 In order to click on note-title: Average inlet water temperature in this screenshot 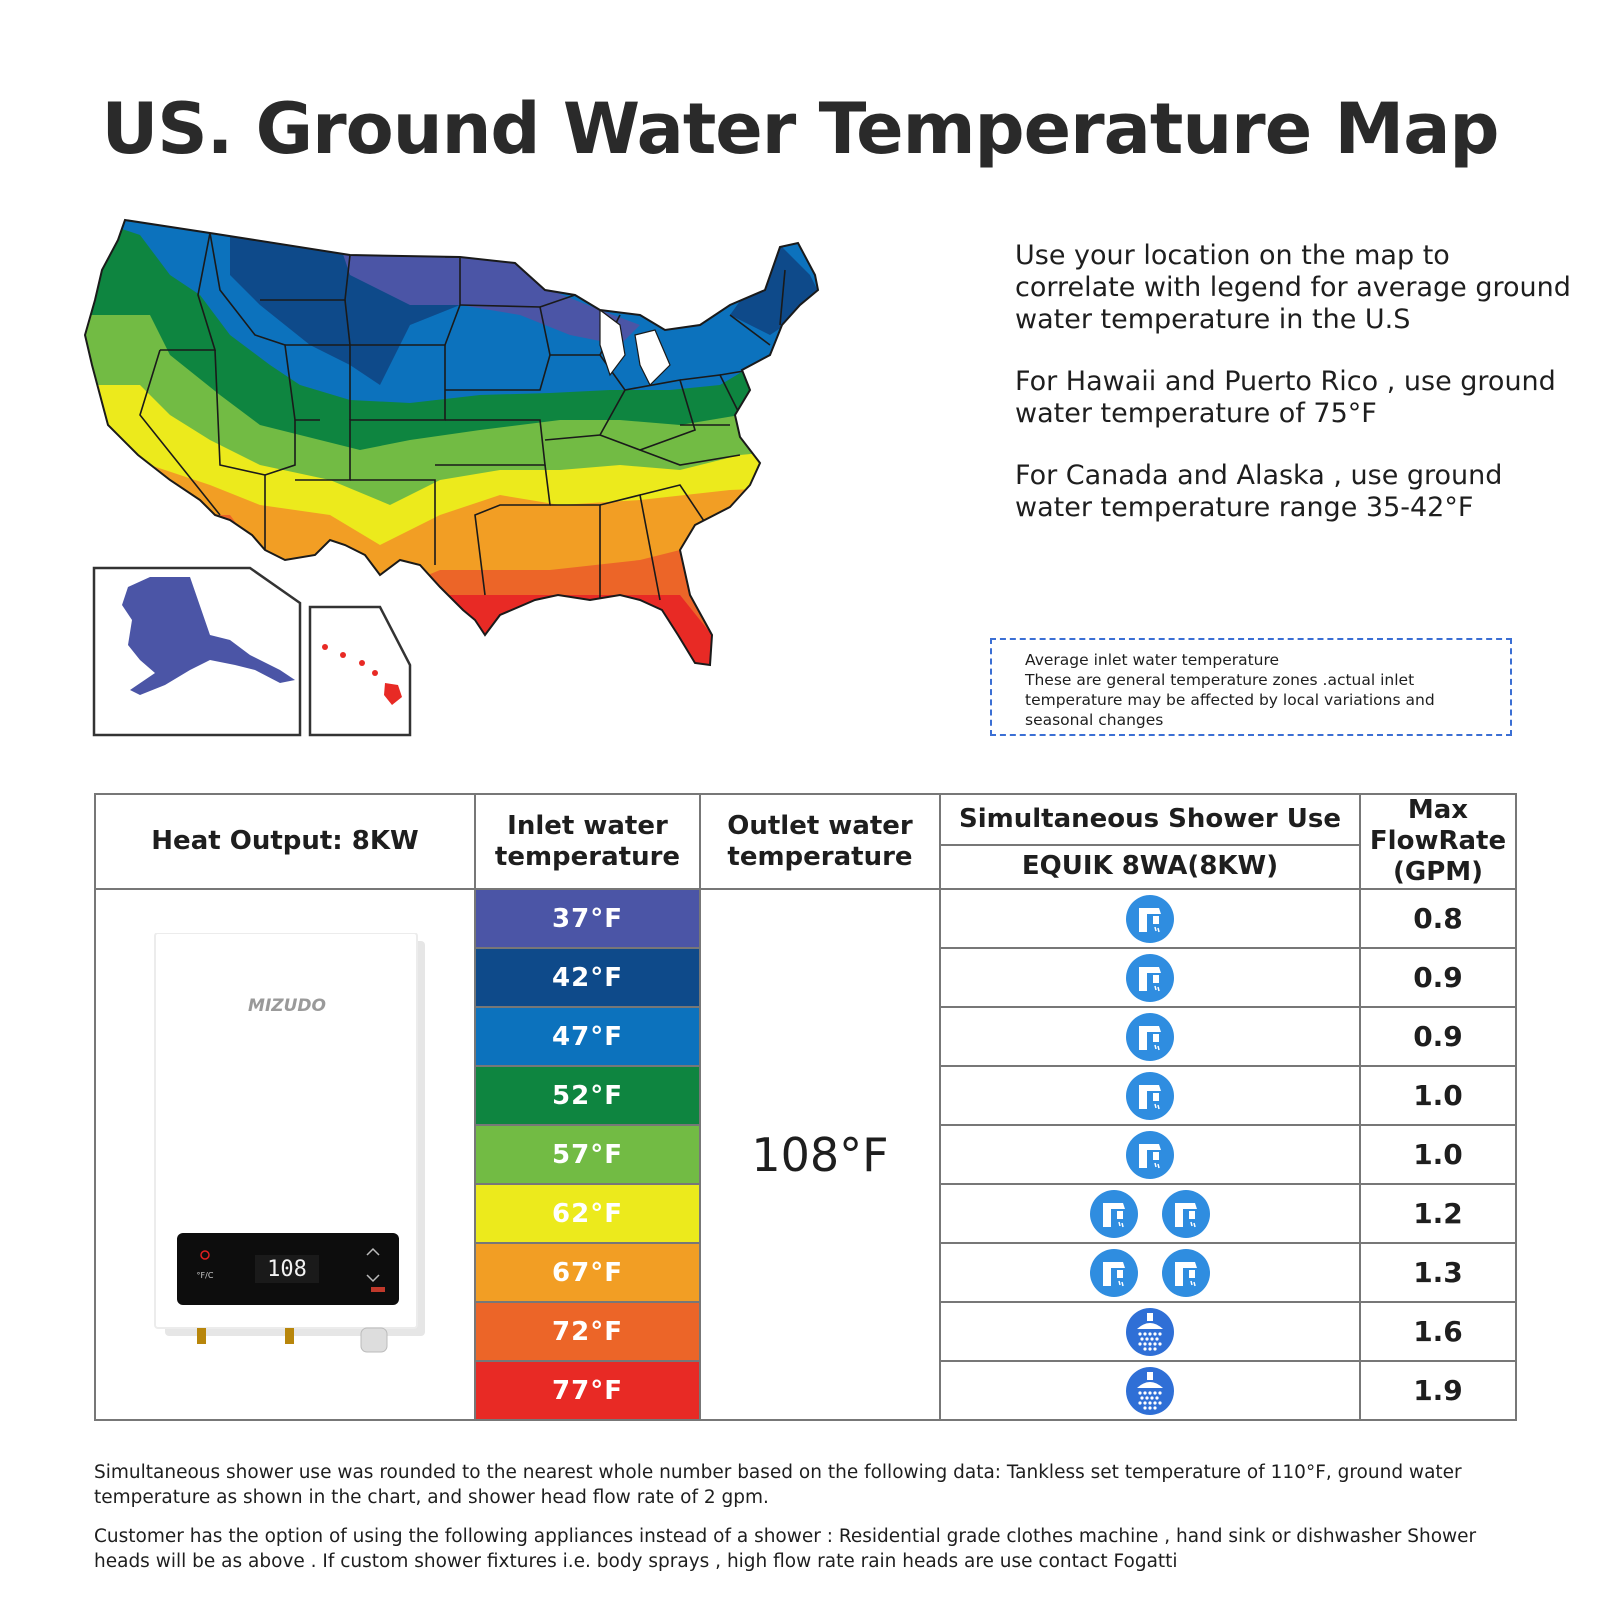, I will do `click(1152, 660)`.